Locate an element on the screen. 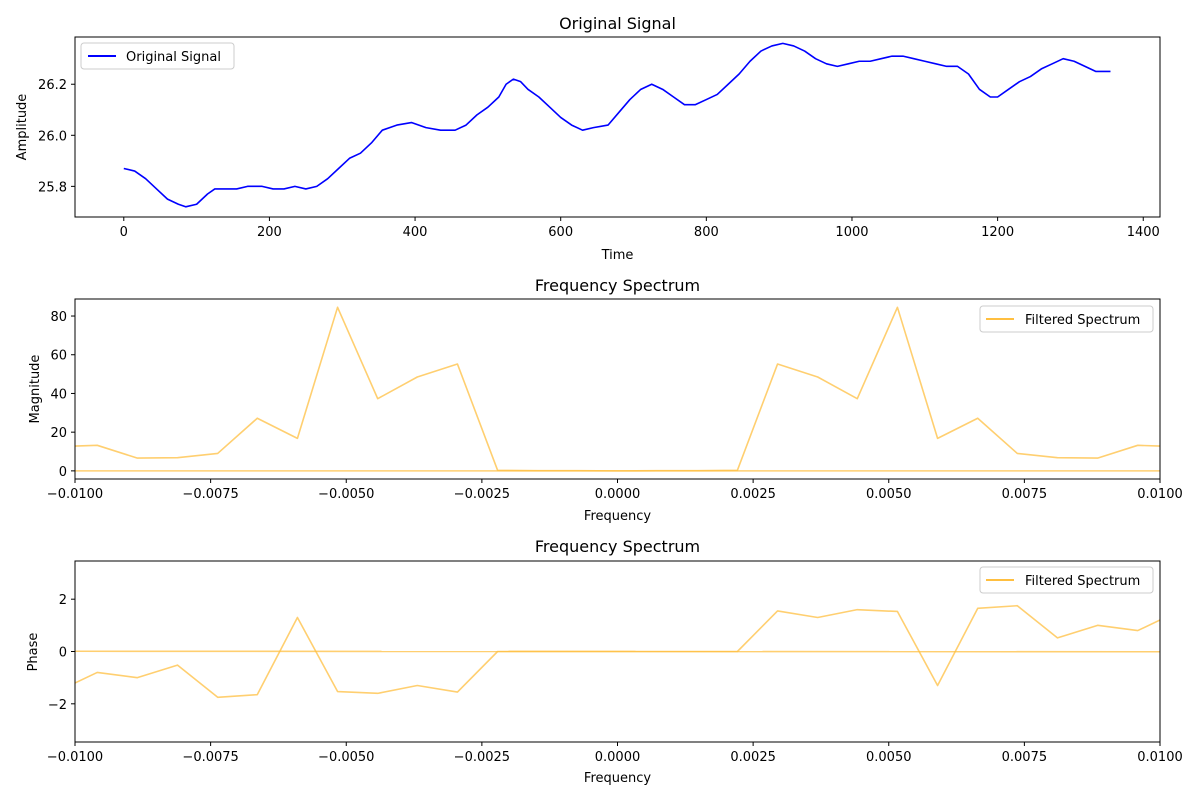 This screenshot has width=1200, height=800. legend-entry-original-signal: Original Signal is located at coordinates (173, 57).